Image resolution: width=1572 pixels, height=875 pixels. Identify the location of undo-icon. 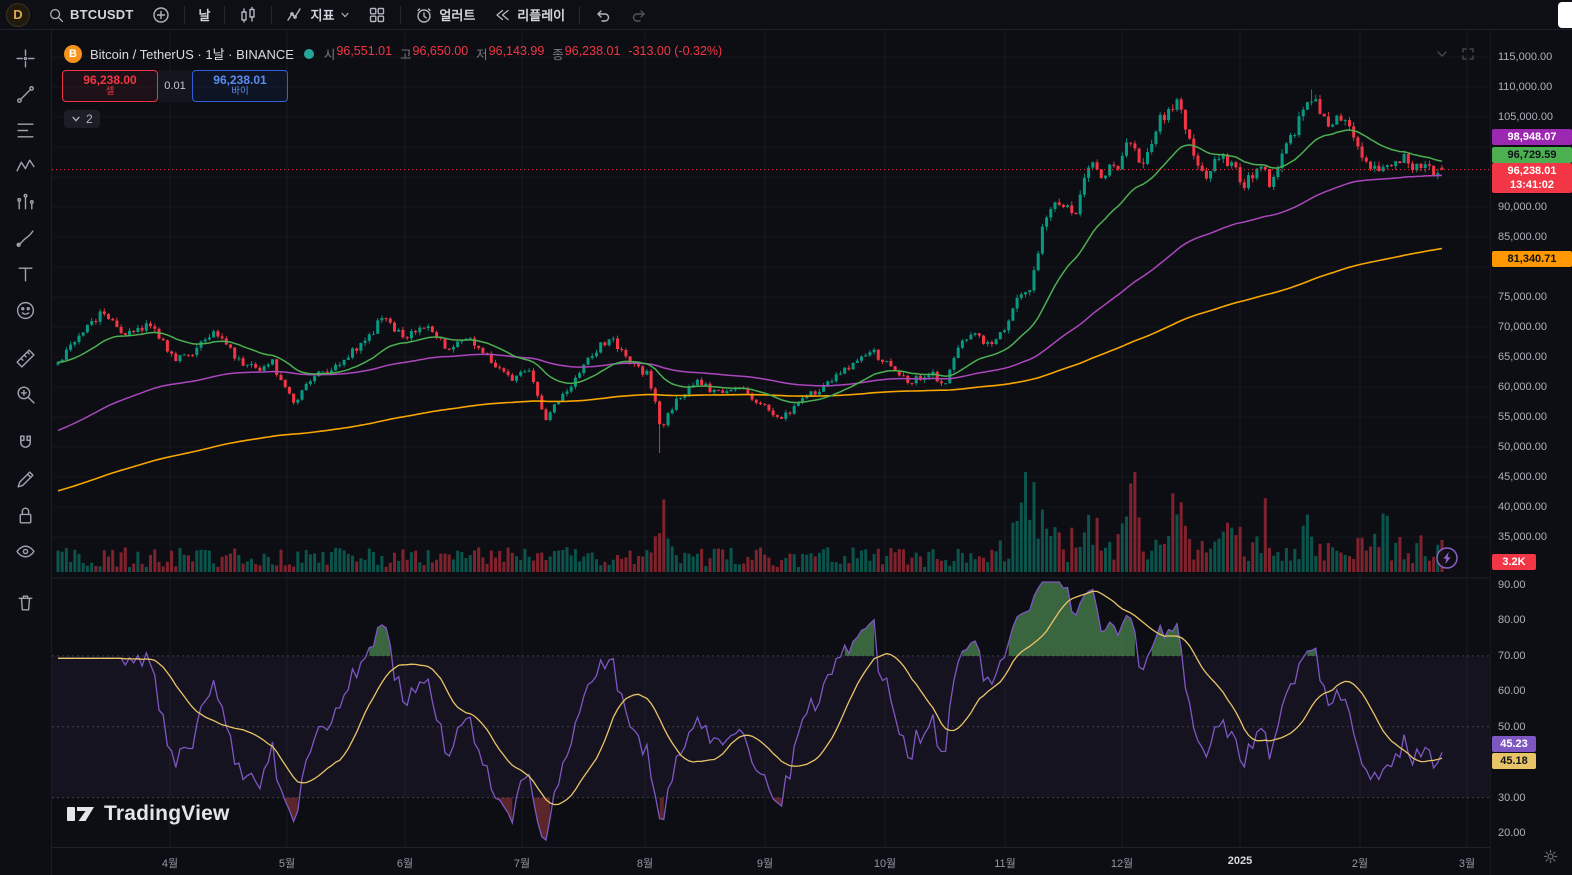
(603, 15).